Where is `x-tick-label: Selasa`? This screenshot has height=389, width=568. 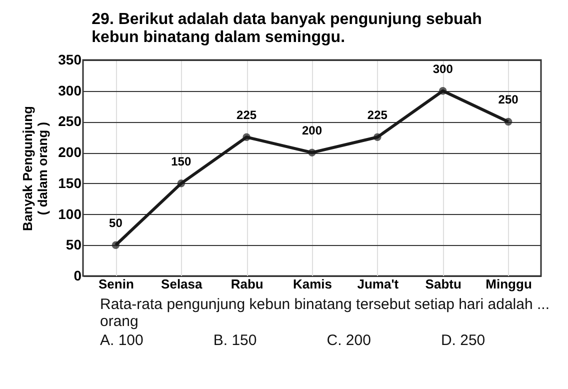 x-tick-label: Selasa is located at coordinates (182, 284).